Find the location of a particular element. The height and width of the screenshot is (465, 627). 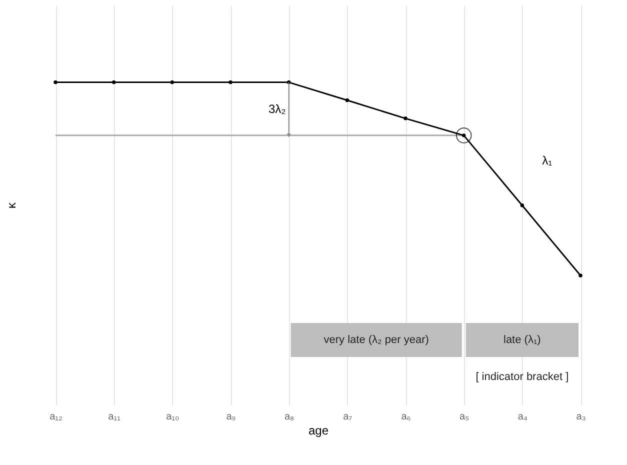

annotation: 3λ₂ is located at coordinates (277, 109).